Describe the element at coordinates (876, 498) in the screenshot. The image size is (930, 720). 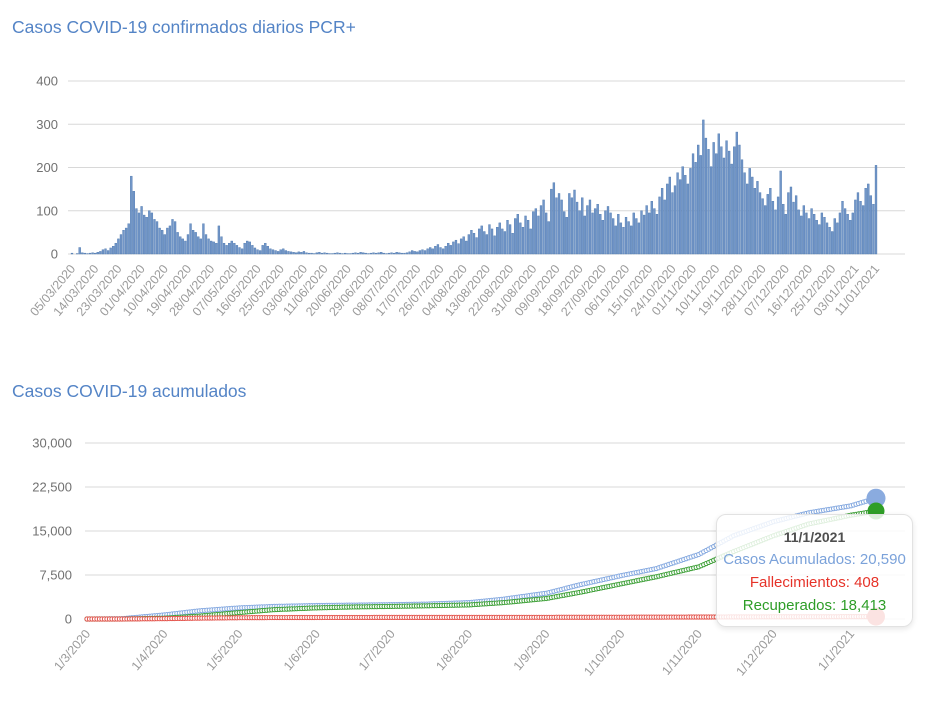
I see `highlighted-point-casos-acumulados` at that location.